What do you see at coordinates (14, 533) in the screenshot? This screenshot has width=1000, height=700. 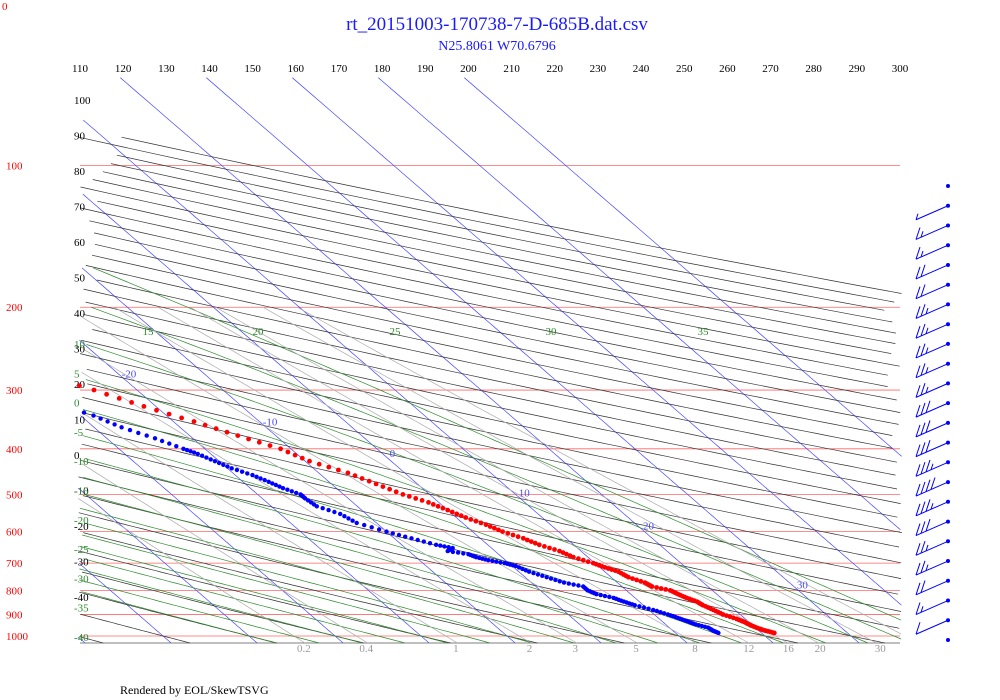 I see `pressure-label: 600` at bounding box center [14, 533].